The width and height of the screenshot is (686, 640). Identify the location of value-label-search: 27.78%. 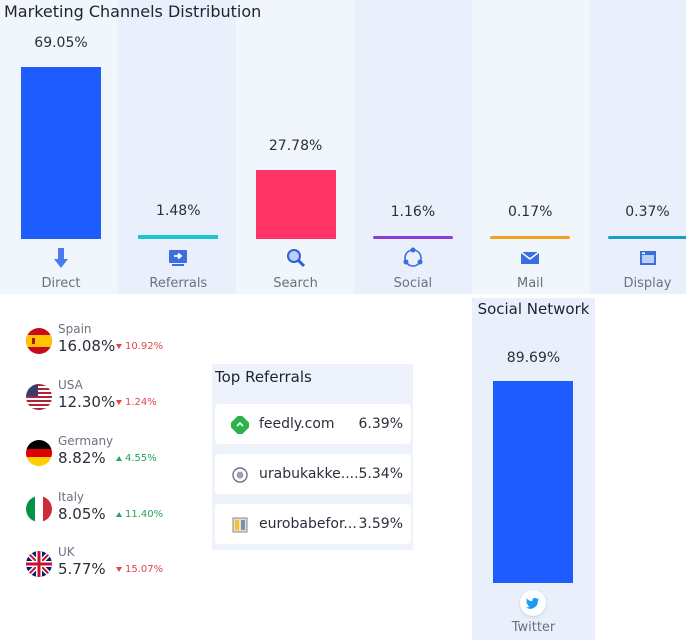
(295, 145).